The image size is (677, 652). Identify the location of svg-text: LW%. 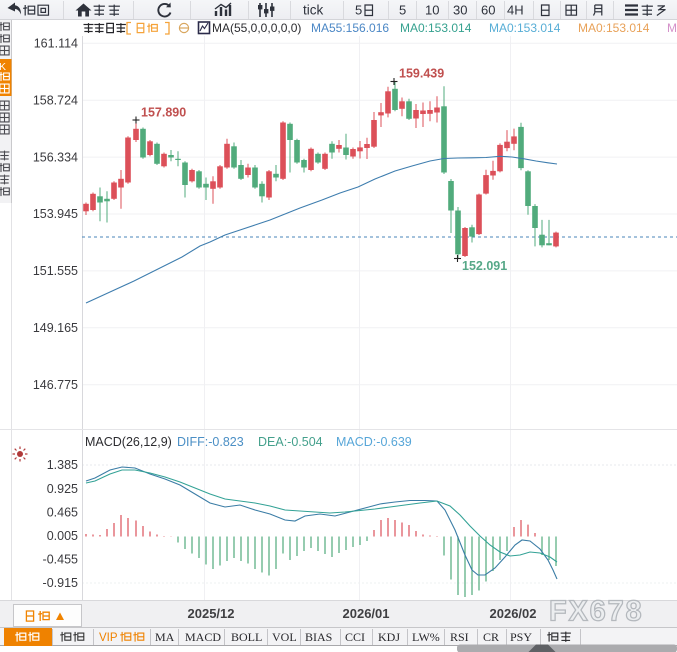
(426, 637).